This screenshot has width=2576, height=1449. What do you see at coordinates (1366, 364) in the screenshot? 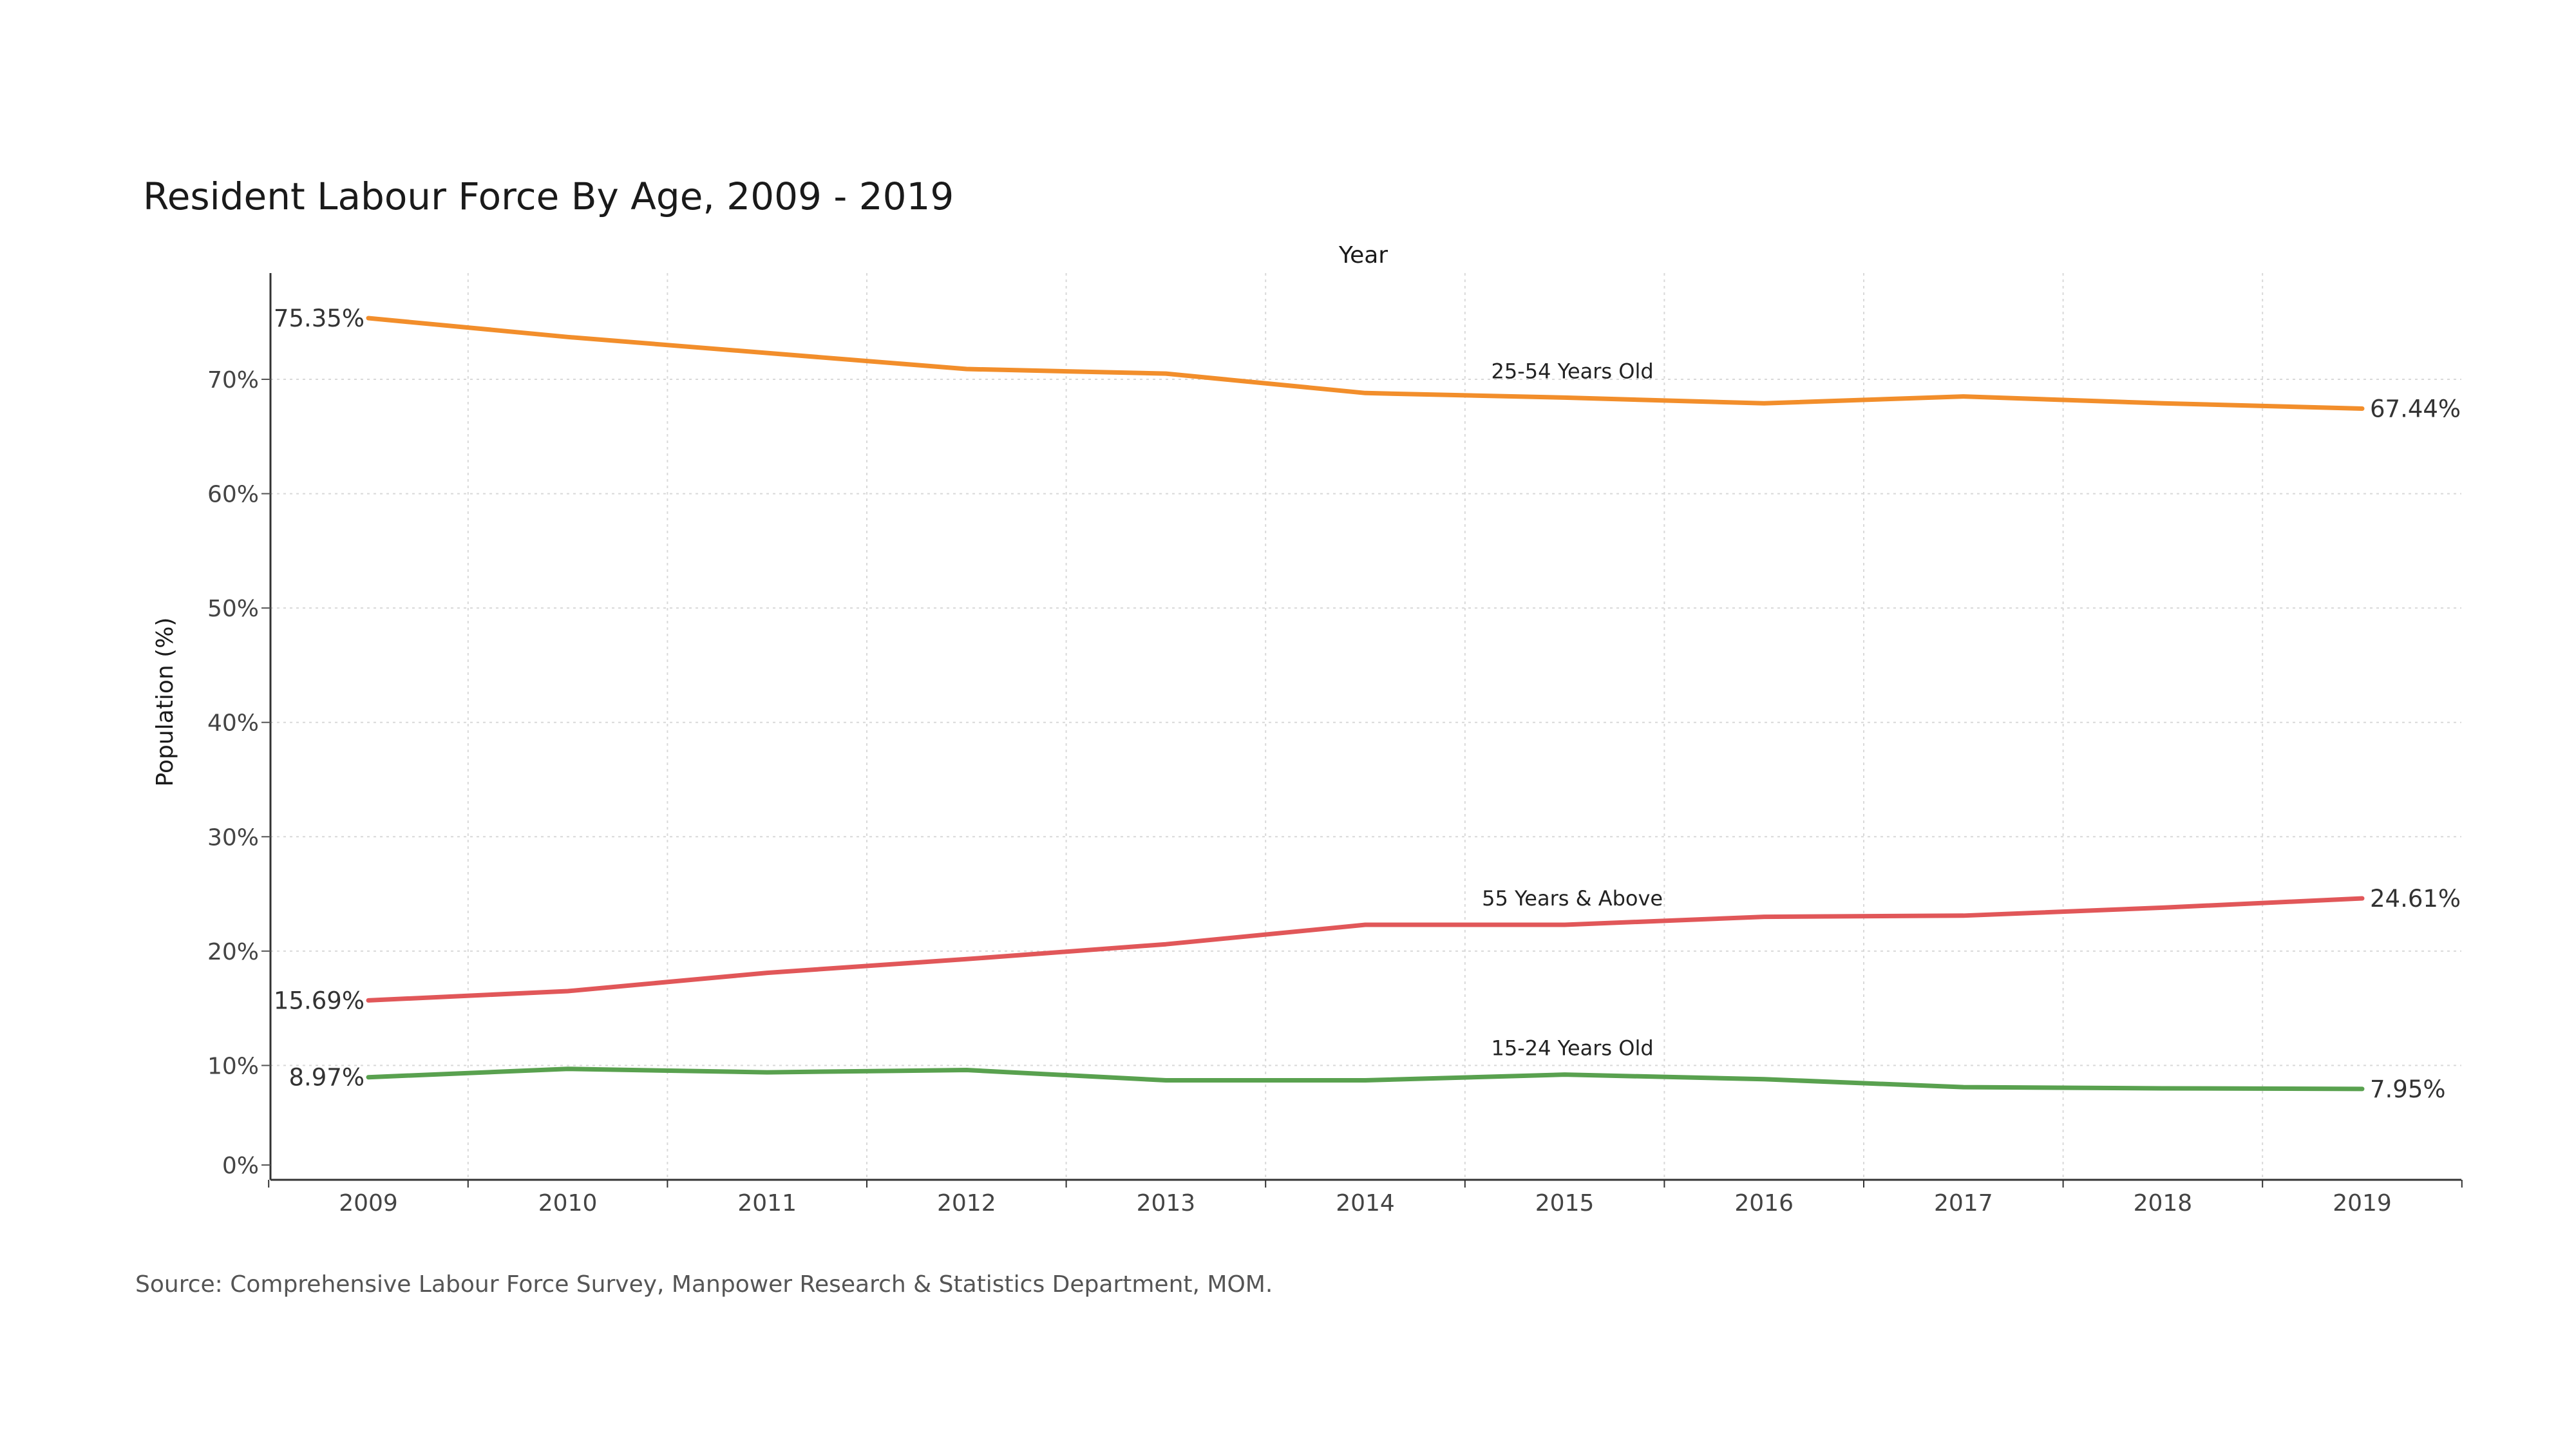
I see `series-line-25-54-years-old` at bounding box center [1366, 364].